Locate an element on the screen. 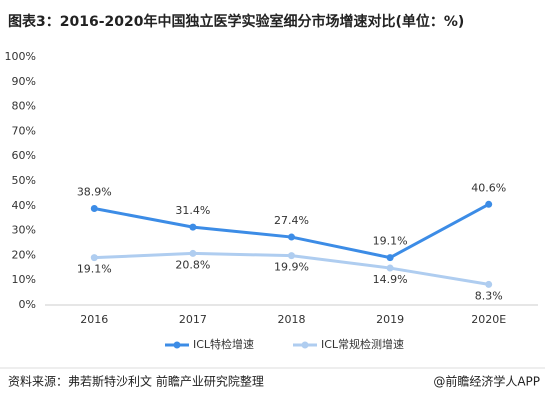 The image size is (545, 403). y-tick-label: 30% is located at coordinates (24, 230).